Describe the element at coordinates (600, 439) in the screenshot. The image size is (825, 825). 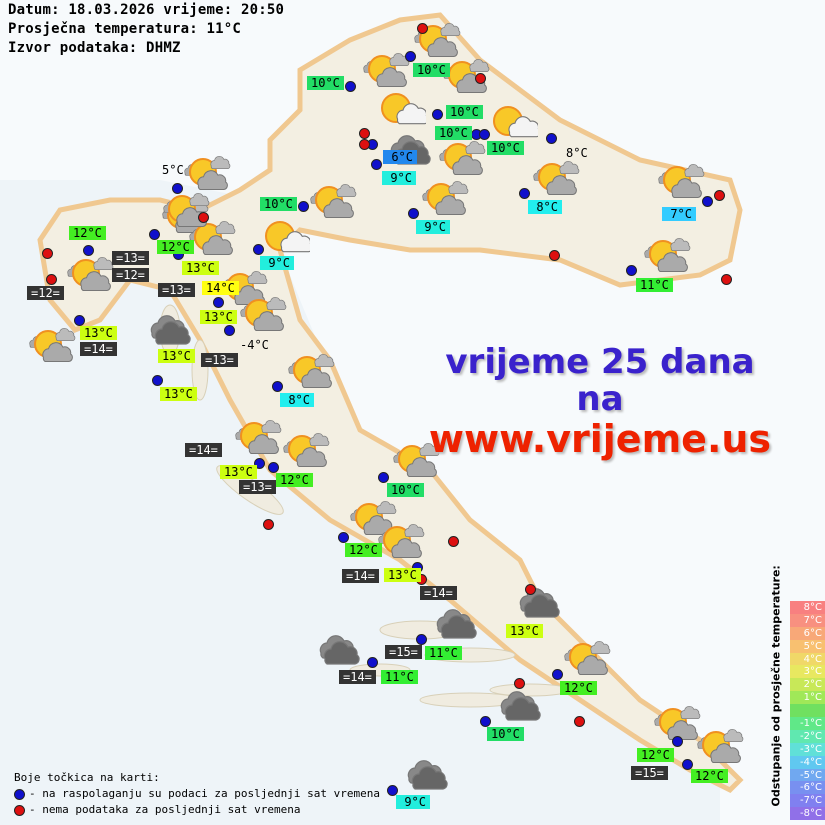
I see `promo-website-link: www.vrijeme.us` at that location.